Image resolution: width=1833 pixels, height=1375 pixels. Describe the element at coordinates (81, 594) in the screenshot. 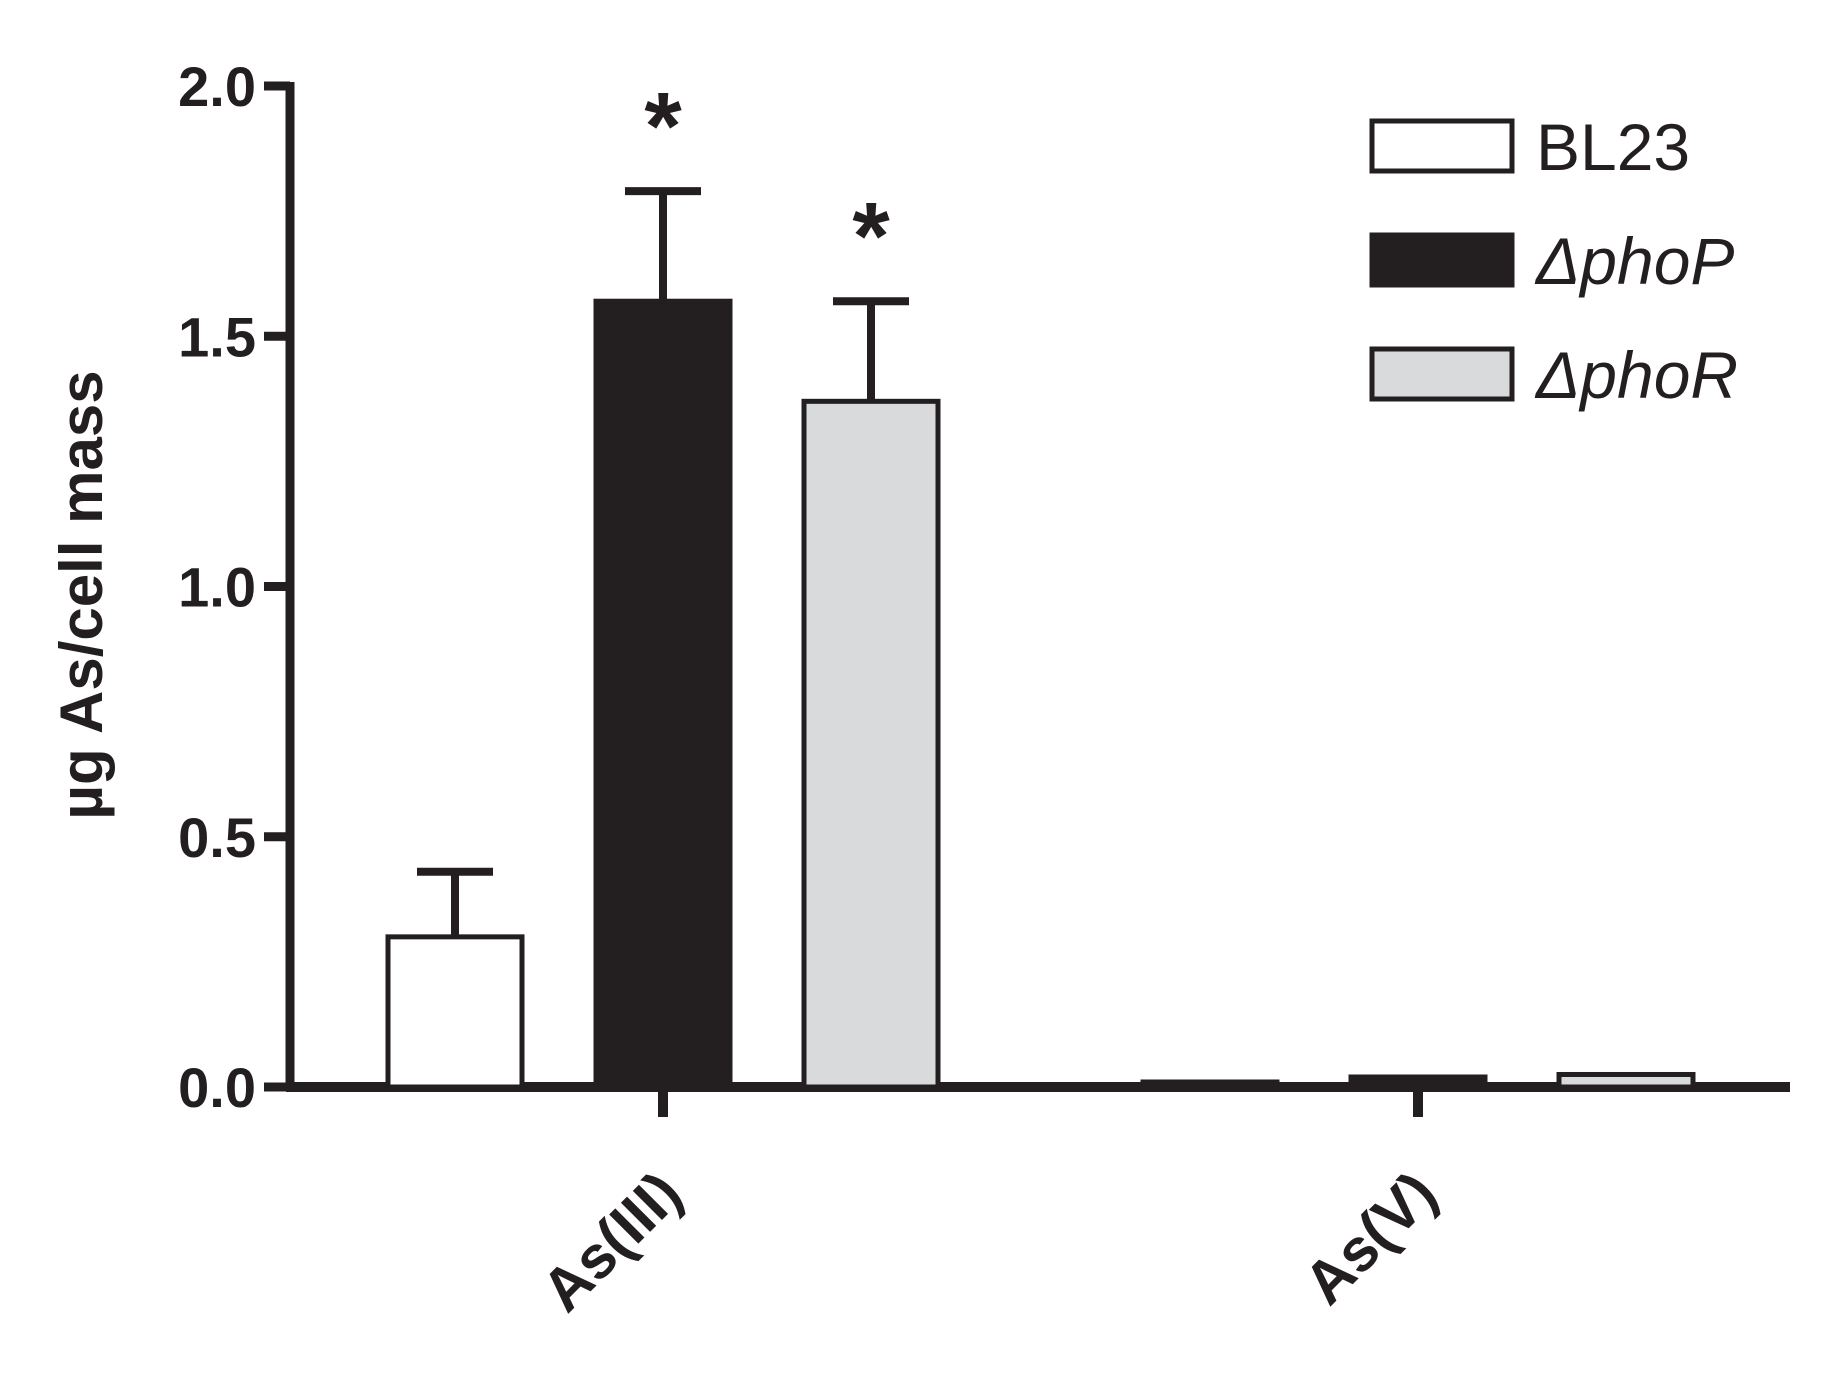

I see `y-axis-title: µg As/cell mass` at that location.